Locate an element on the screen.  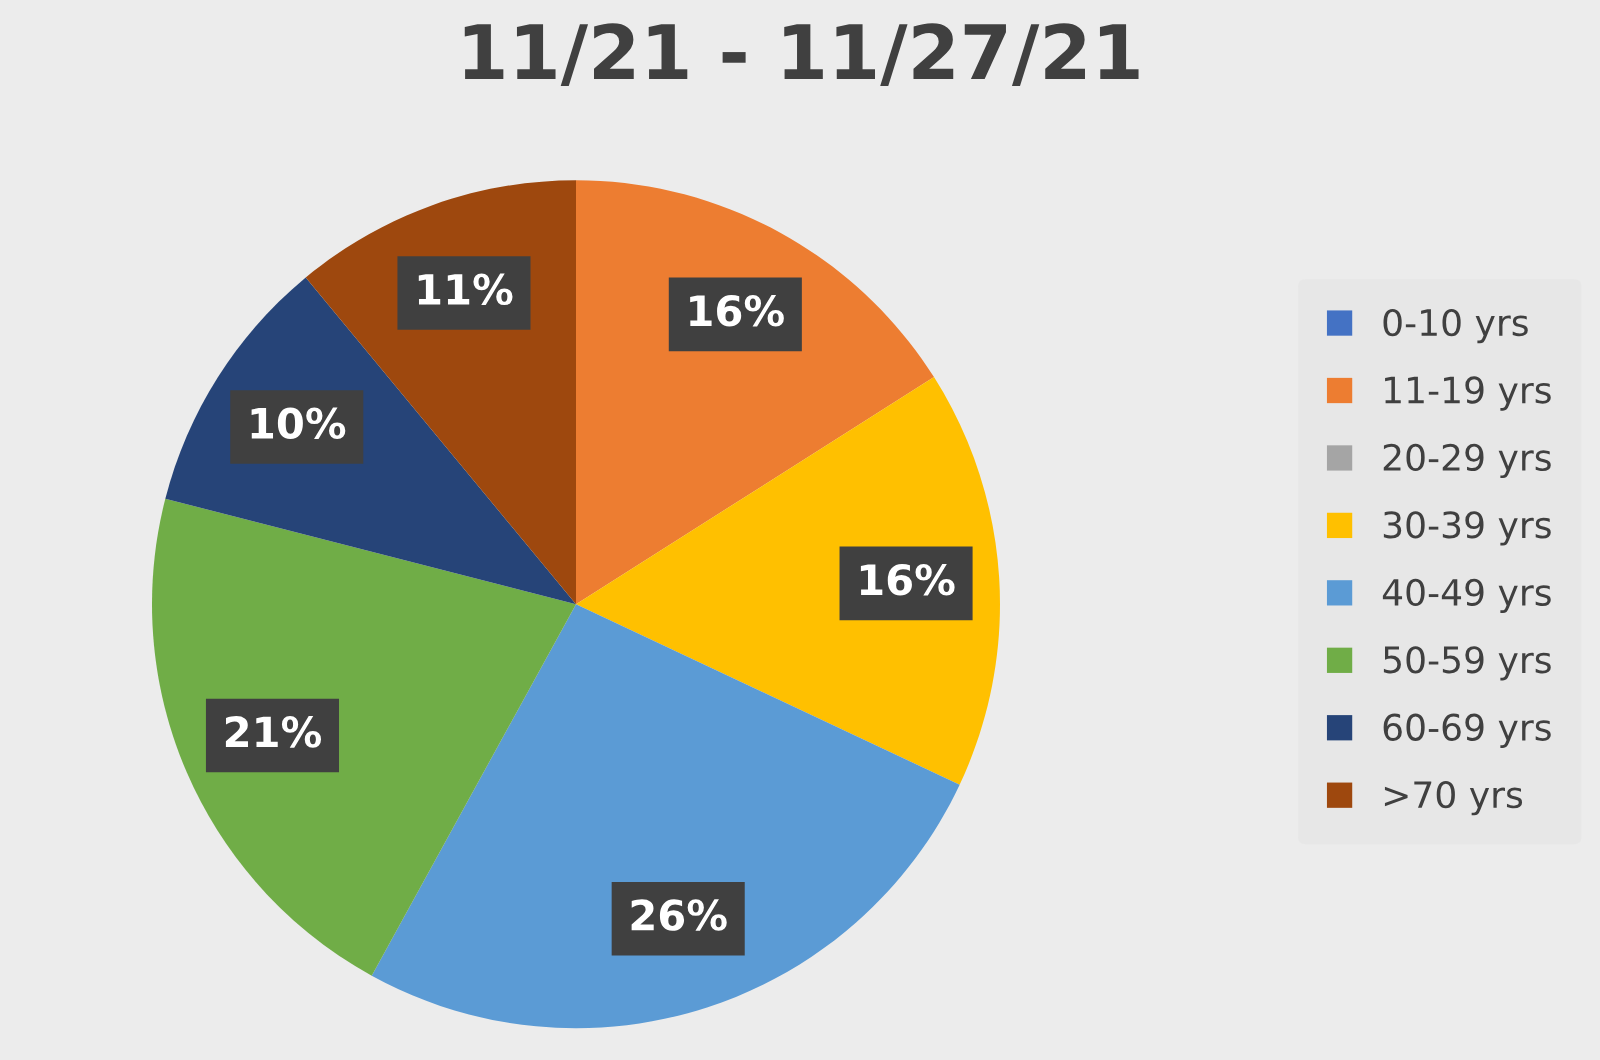
data-label: 10% is located at coordinates (298, 423).